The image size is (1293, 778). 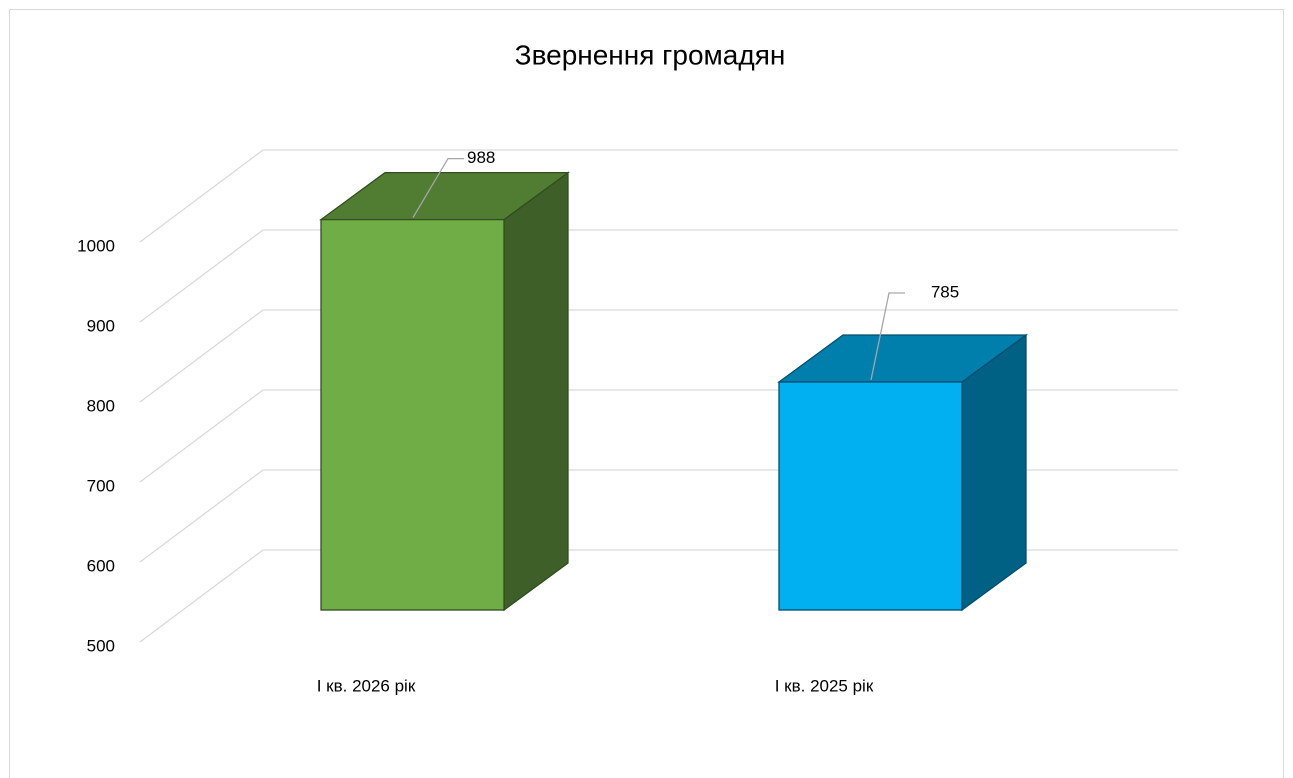 What do you see at coordinates (96, 245) in the screenshot?
I see `y-tick-label: 1000` at bounding box center [96, 245].